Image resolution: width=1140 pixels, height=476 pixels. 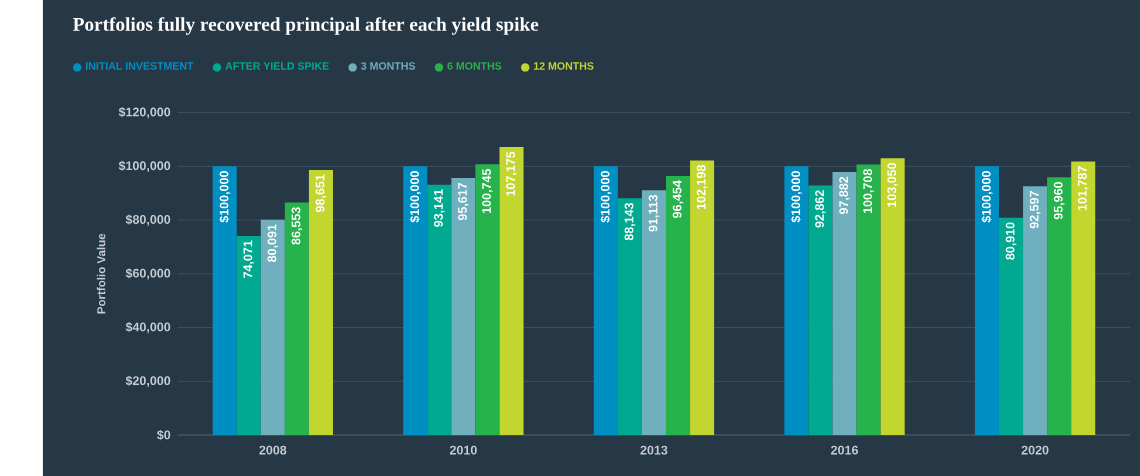 What do you see at coordinates (1059, 200) in the screenshot?
I see `data-label: 95,960` at bounding box center [1059, 200].